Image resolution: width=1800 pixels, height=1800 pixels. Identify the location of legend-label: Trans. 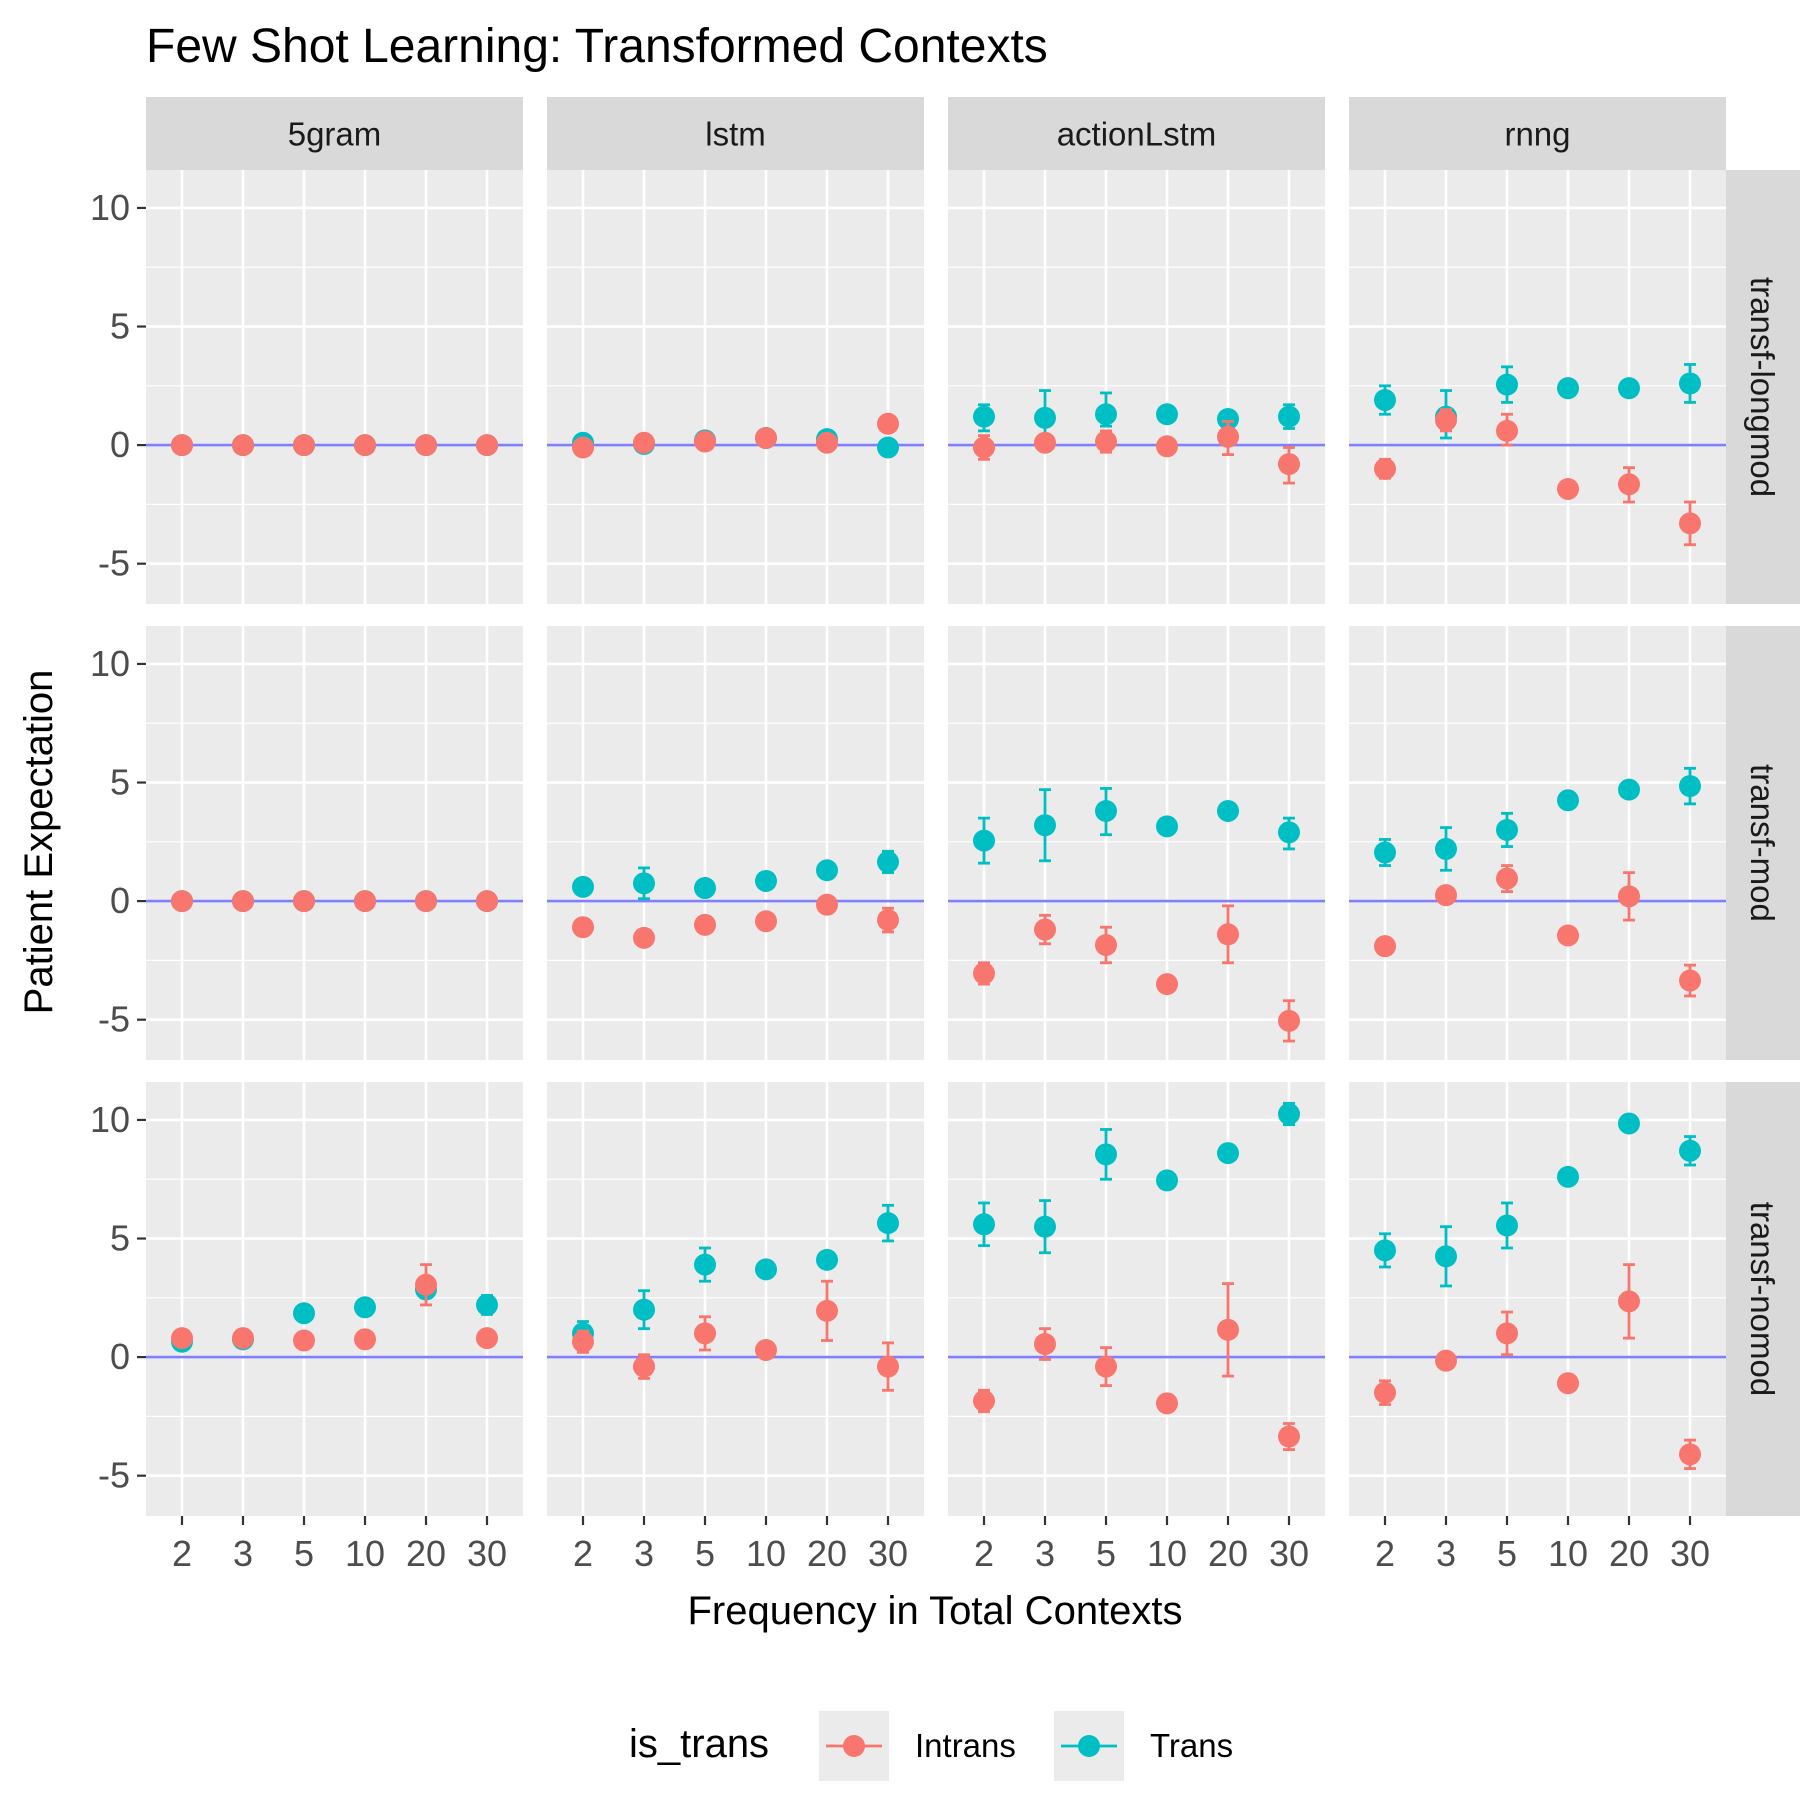
(1191, 1745).